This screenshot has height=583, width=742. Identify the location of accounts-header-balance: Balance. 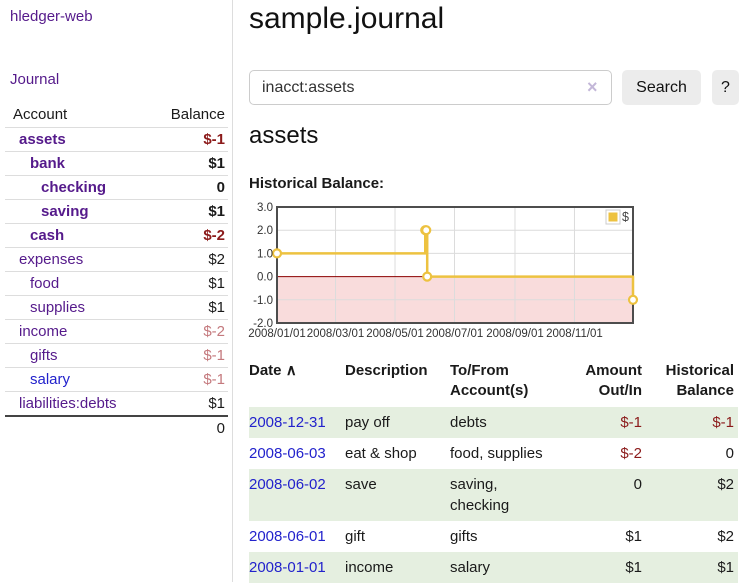
(197, 114).